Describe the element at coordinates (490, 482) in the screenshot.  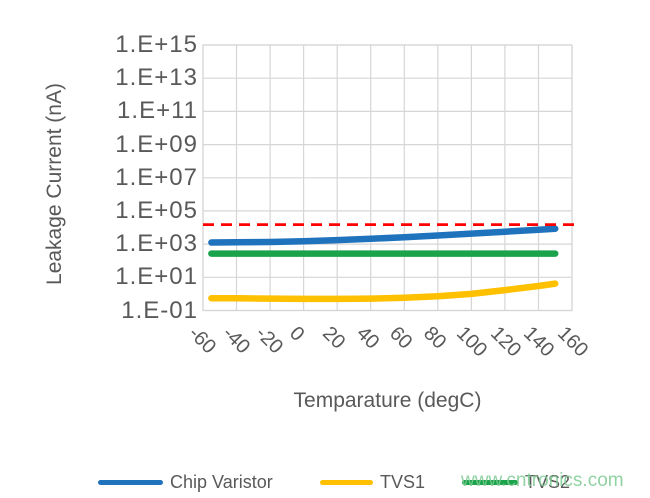
I see `legend-marker-tvs2` at that location.